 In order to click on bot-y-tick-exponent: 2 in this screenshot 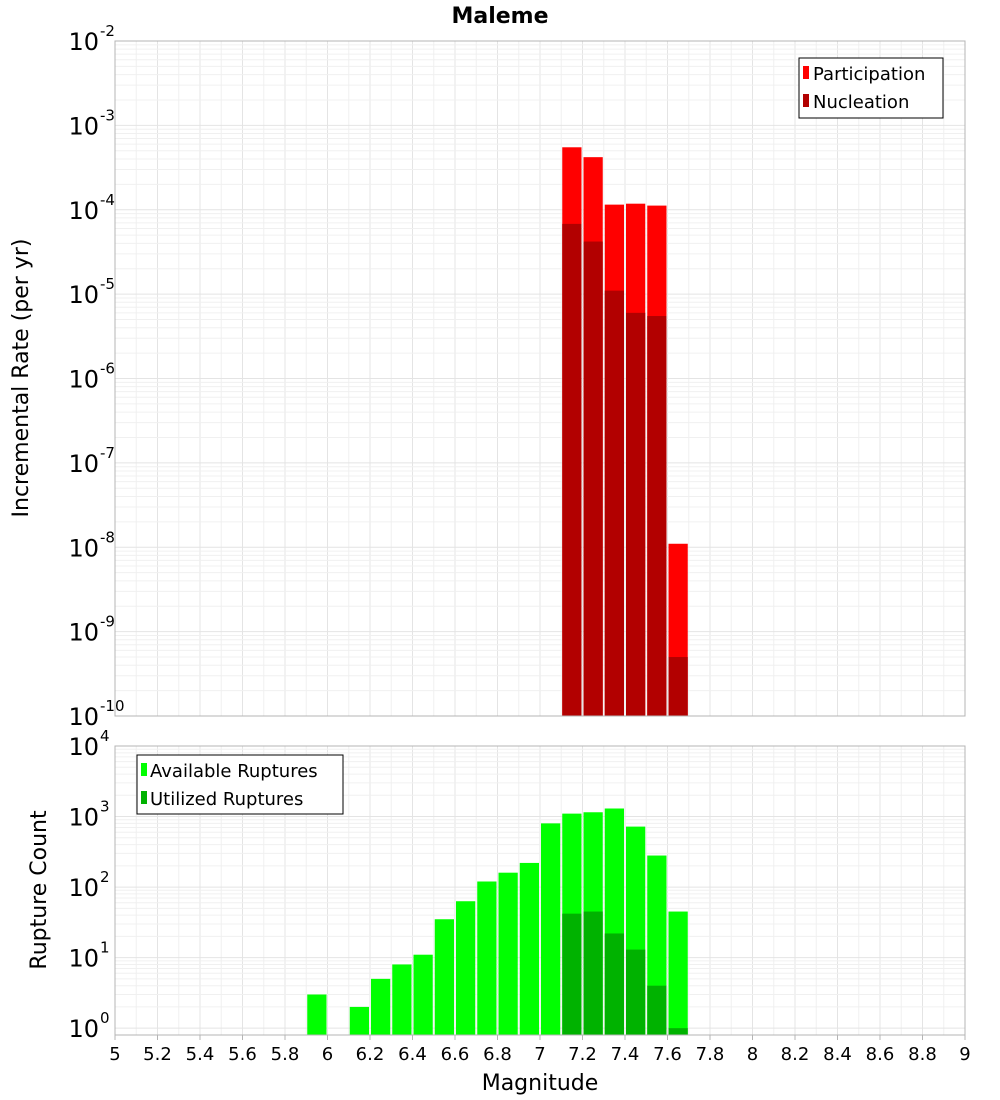, I will do `click(105, 877)`.